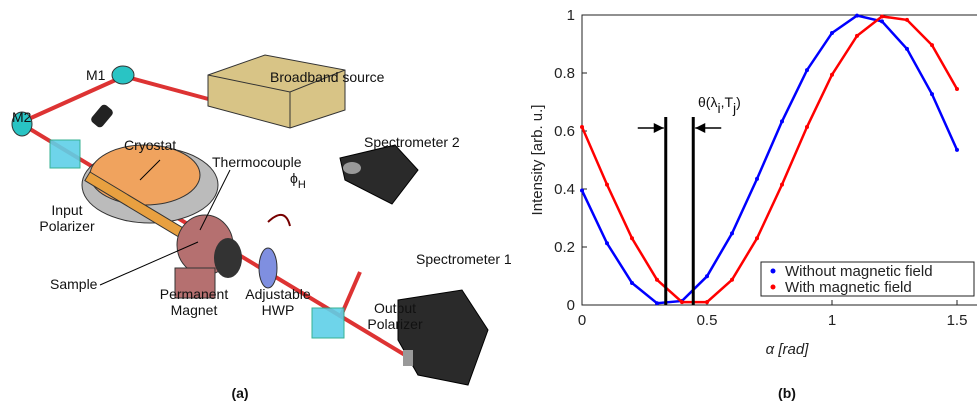 Image resolution: width=977 pixels, height=405 pixels. What do you see at coordinates (257, 162) in the screenshot?
I see `diagram-label: Thermocouple` at bounding box center [257, 162].